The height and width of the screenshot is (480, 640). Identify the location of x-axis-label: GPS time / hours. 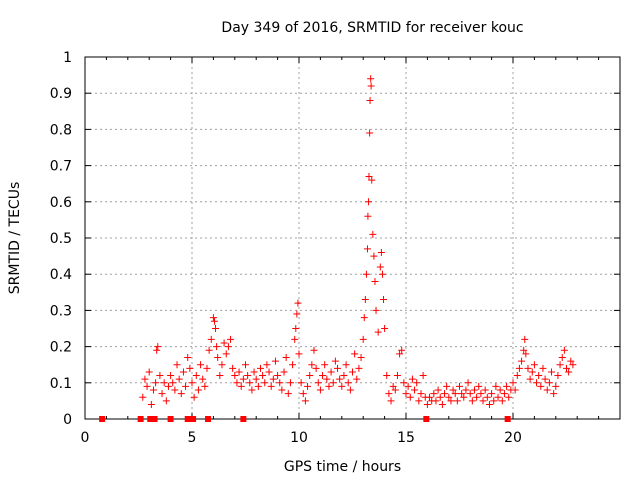
(342, 467).